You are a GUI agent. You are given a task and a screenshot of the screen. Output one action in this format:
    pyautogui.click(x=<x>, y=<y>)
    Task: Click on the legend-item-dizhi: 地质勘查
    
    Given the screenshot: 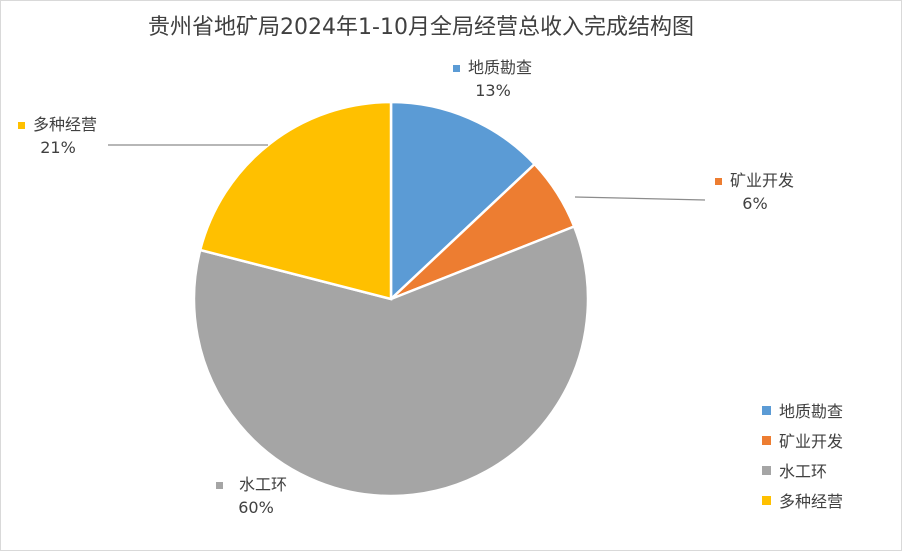 What is the action you would take?
    pyautogui.click(x=802, y=410)
    